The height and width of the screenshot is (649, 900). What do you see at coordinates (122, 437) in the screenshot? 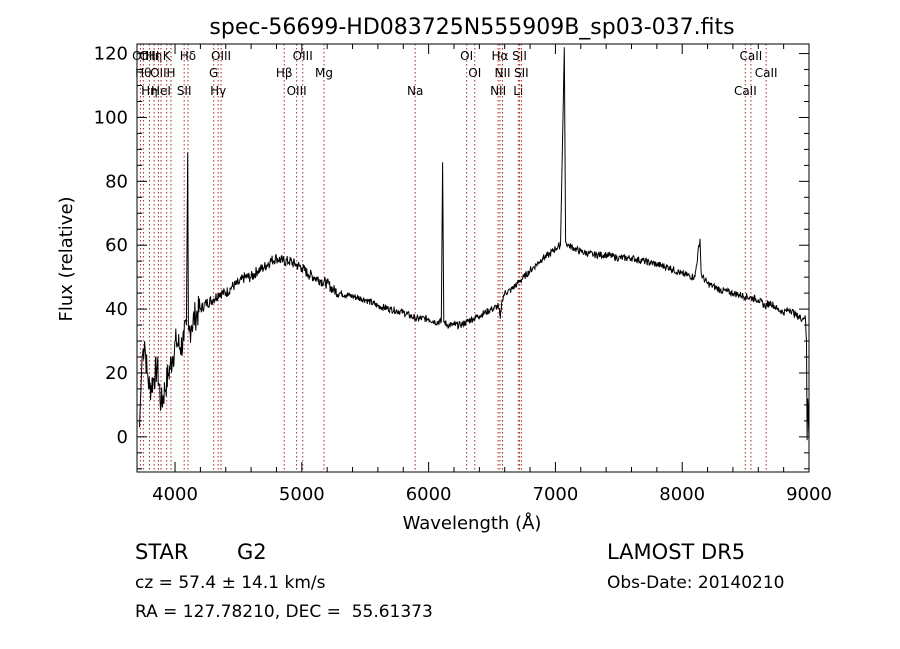
I see `y-tick-label: 0` at bounding box center [122, 437].